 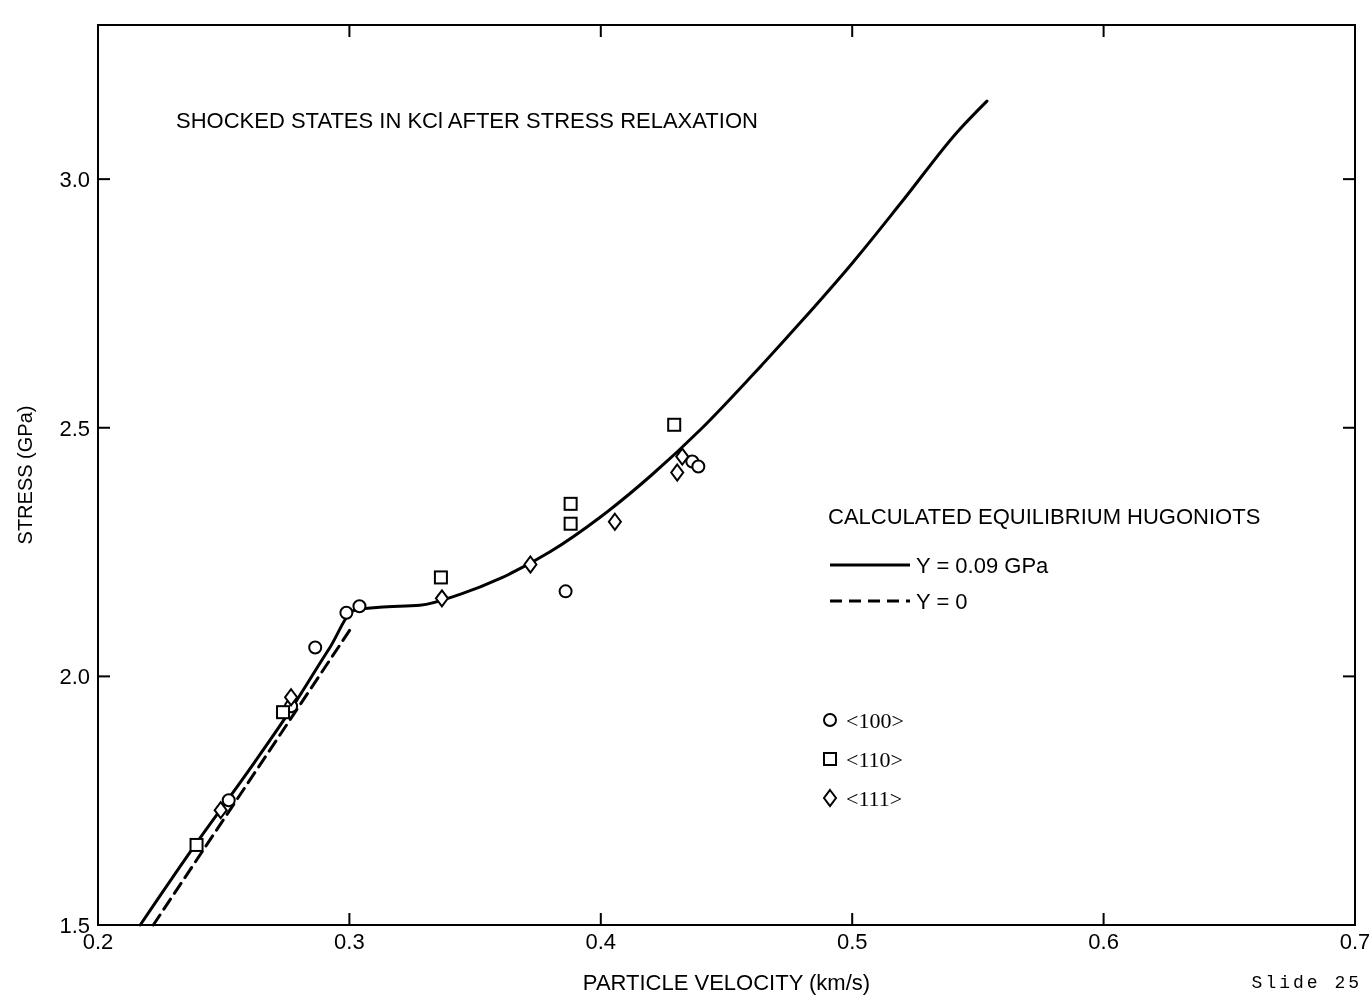 I want to click on legend-label: <110>, so click(x=874, y=759).